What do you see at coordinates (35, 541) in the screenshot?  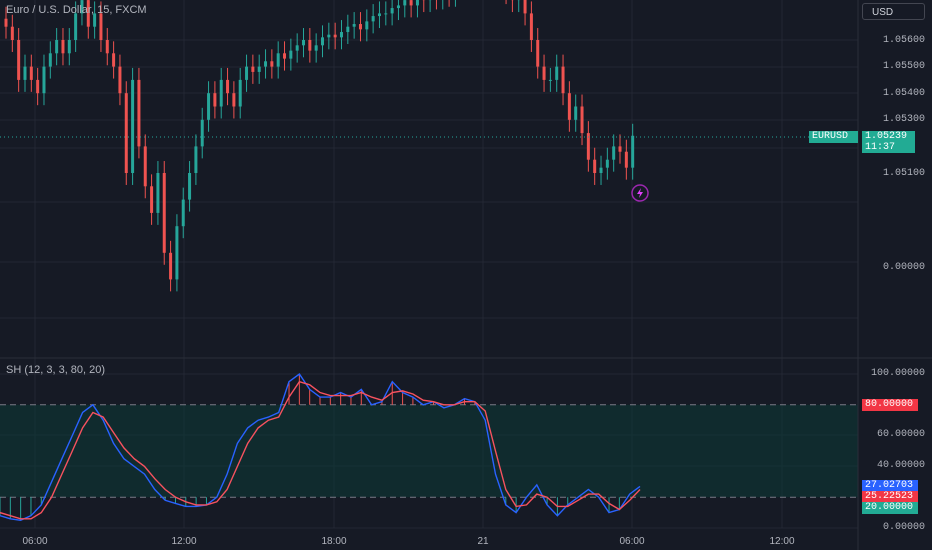 I see `time-label: 06:00` at bounding box center [35, 541].